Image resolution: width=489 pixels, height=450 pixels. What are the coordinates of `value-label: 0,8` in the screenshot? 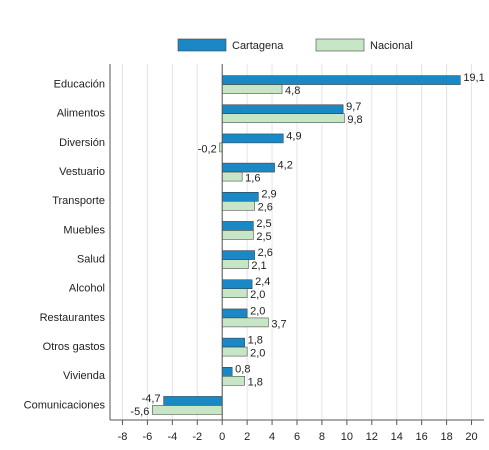 It's located at (242, 370).